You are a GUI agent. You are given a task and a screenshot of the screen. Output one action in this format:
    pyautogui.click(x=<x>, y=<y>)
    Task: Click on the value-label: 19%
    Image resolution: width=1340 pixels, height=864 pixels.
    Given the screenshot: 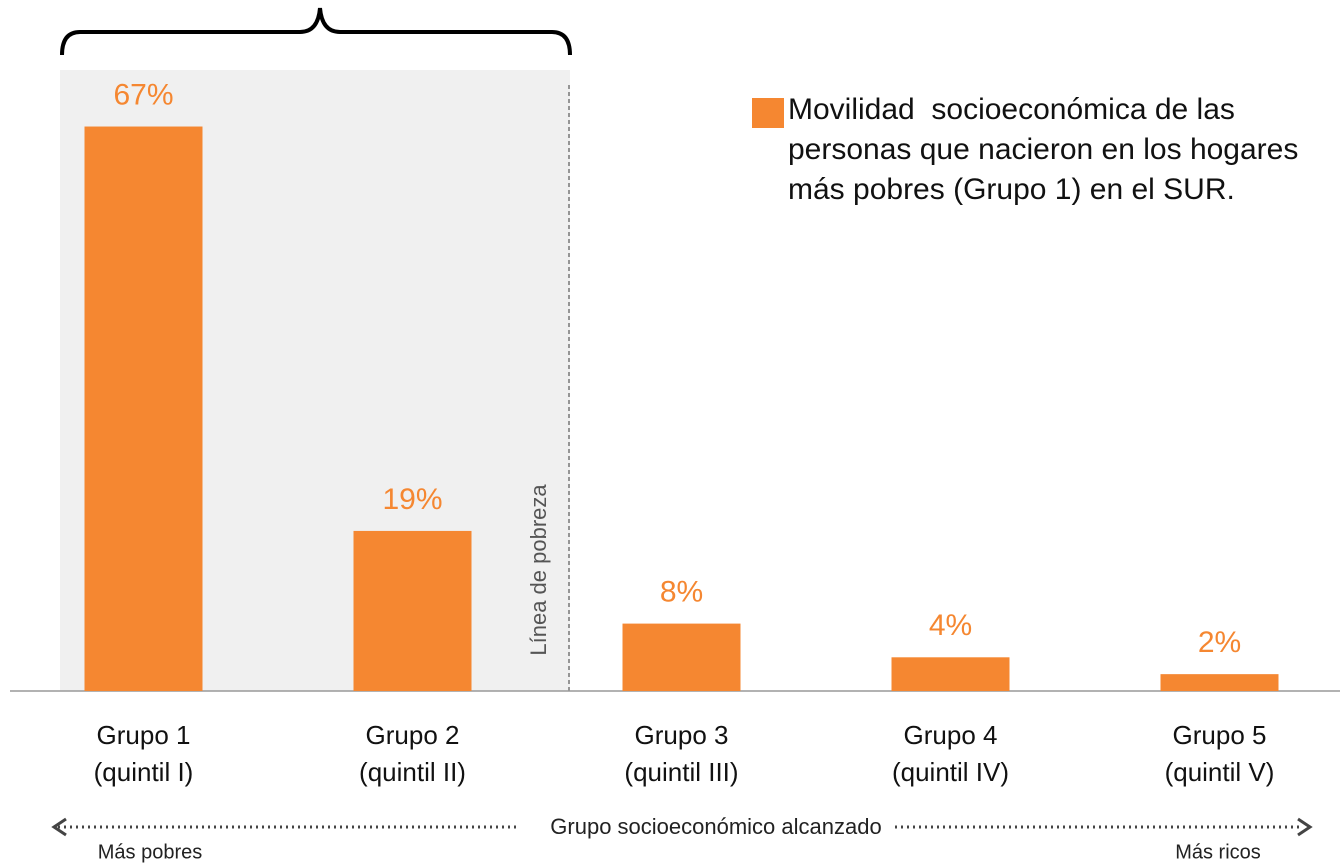 What is the action you would take?
    pyautogui.click(x=412, y=499)
    